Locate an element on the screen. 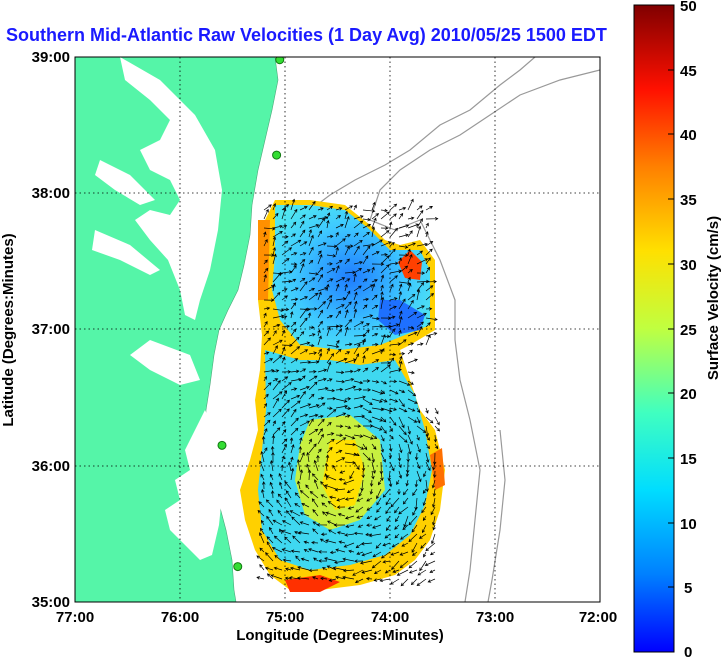 The height and width of the screenshot is (659, 724). colorbar-tick: 45 is located at coordinates (688, 71).